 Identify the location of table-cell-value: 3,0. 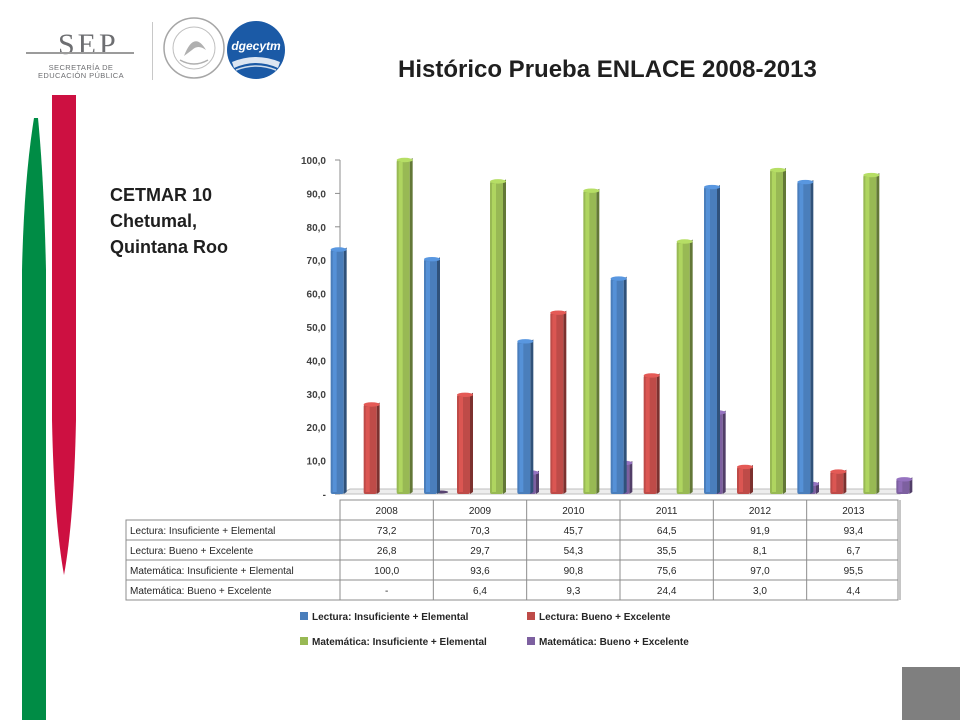
(760, 591).